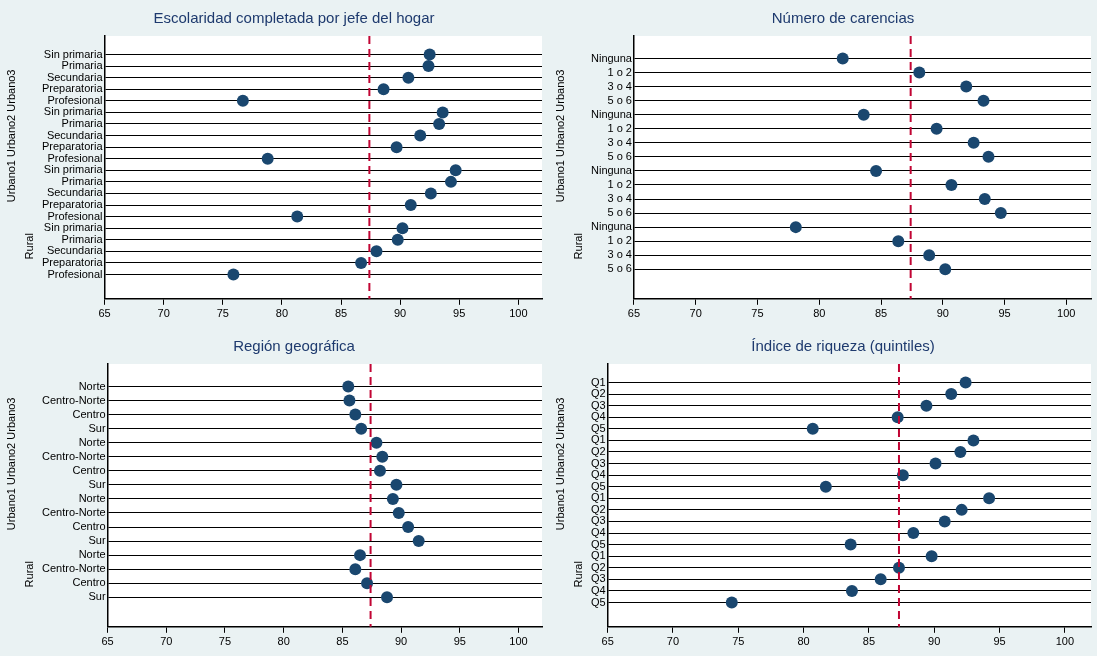 The height and width of the screenshot is (656, 1097). Describe the element at coordinates (294, 346) in the screenshot. I see `chart-title: Región geográfica` at that location.